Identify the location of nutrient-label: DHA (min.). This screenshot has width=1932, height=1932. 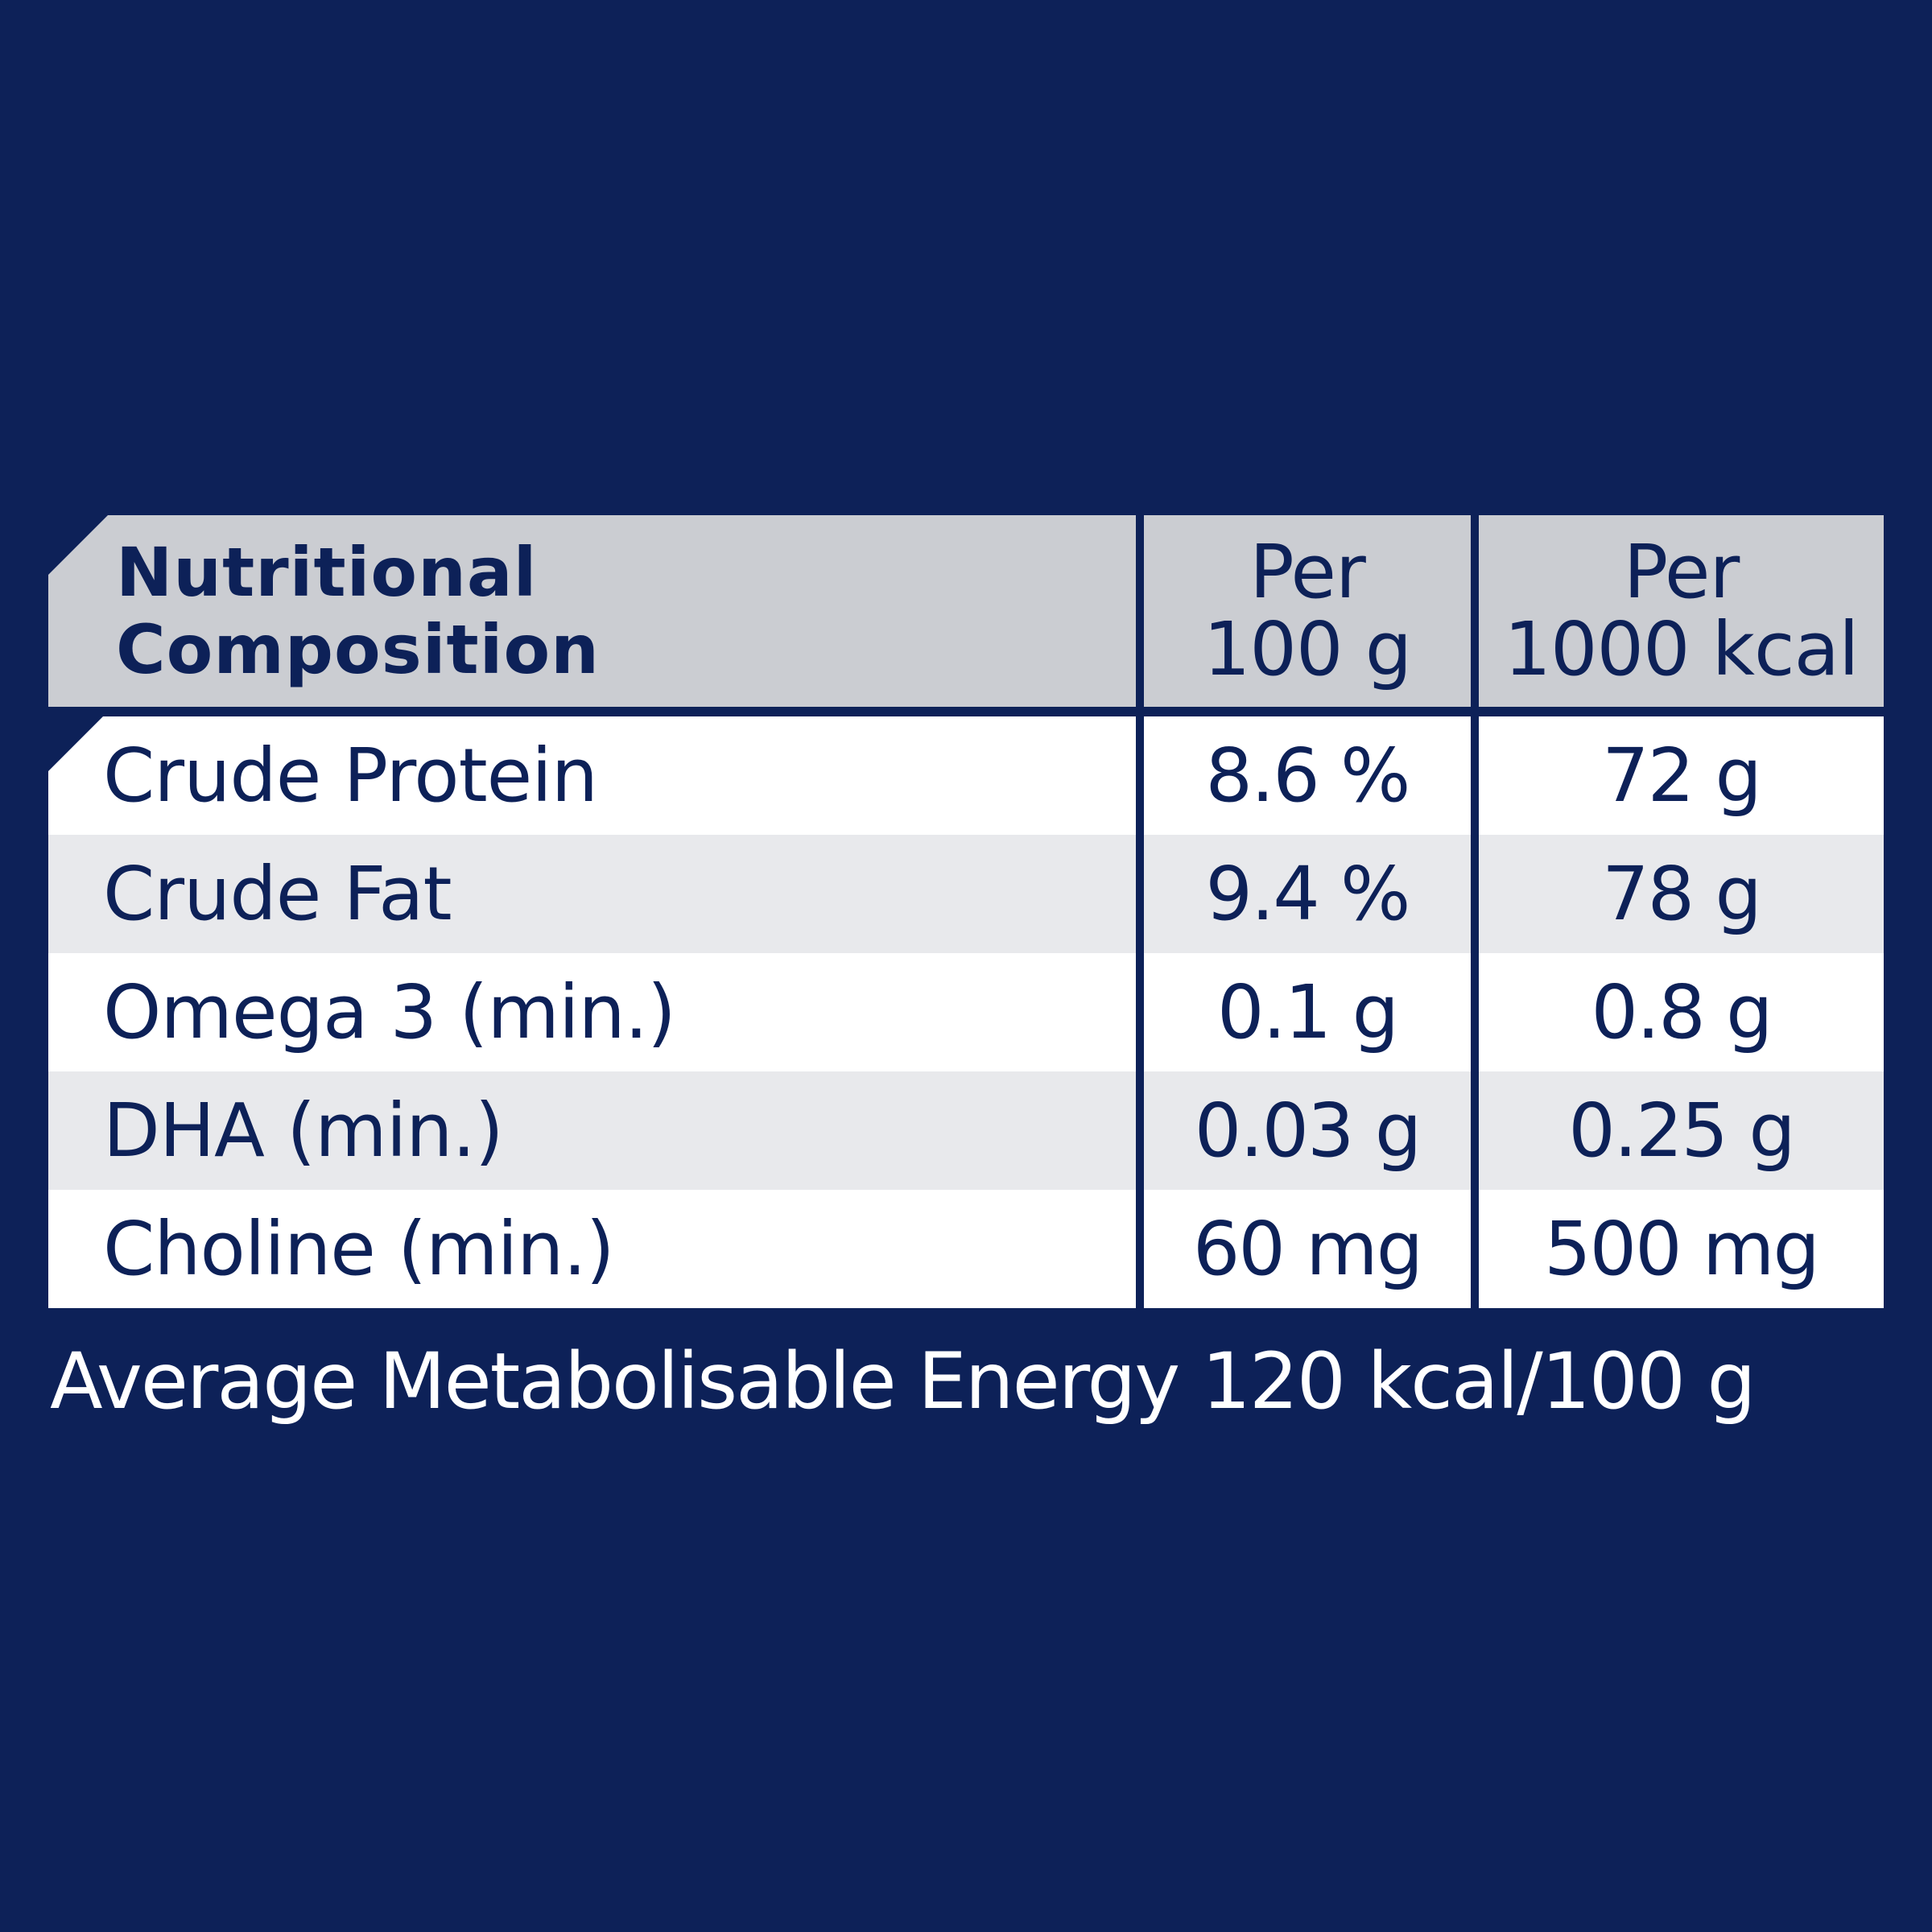
(303, 1131).